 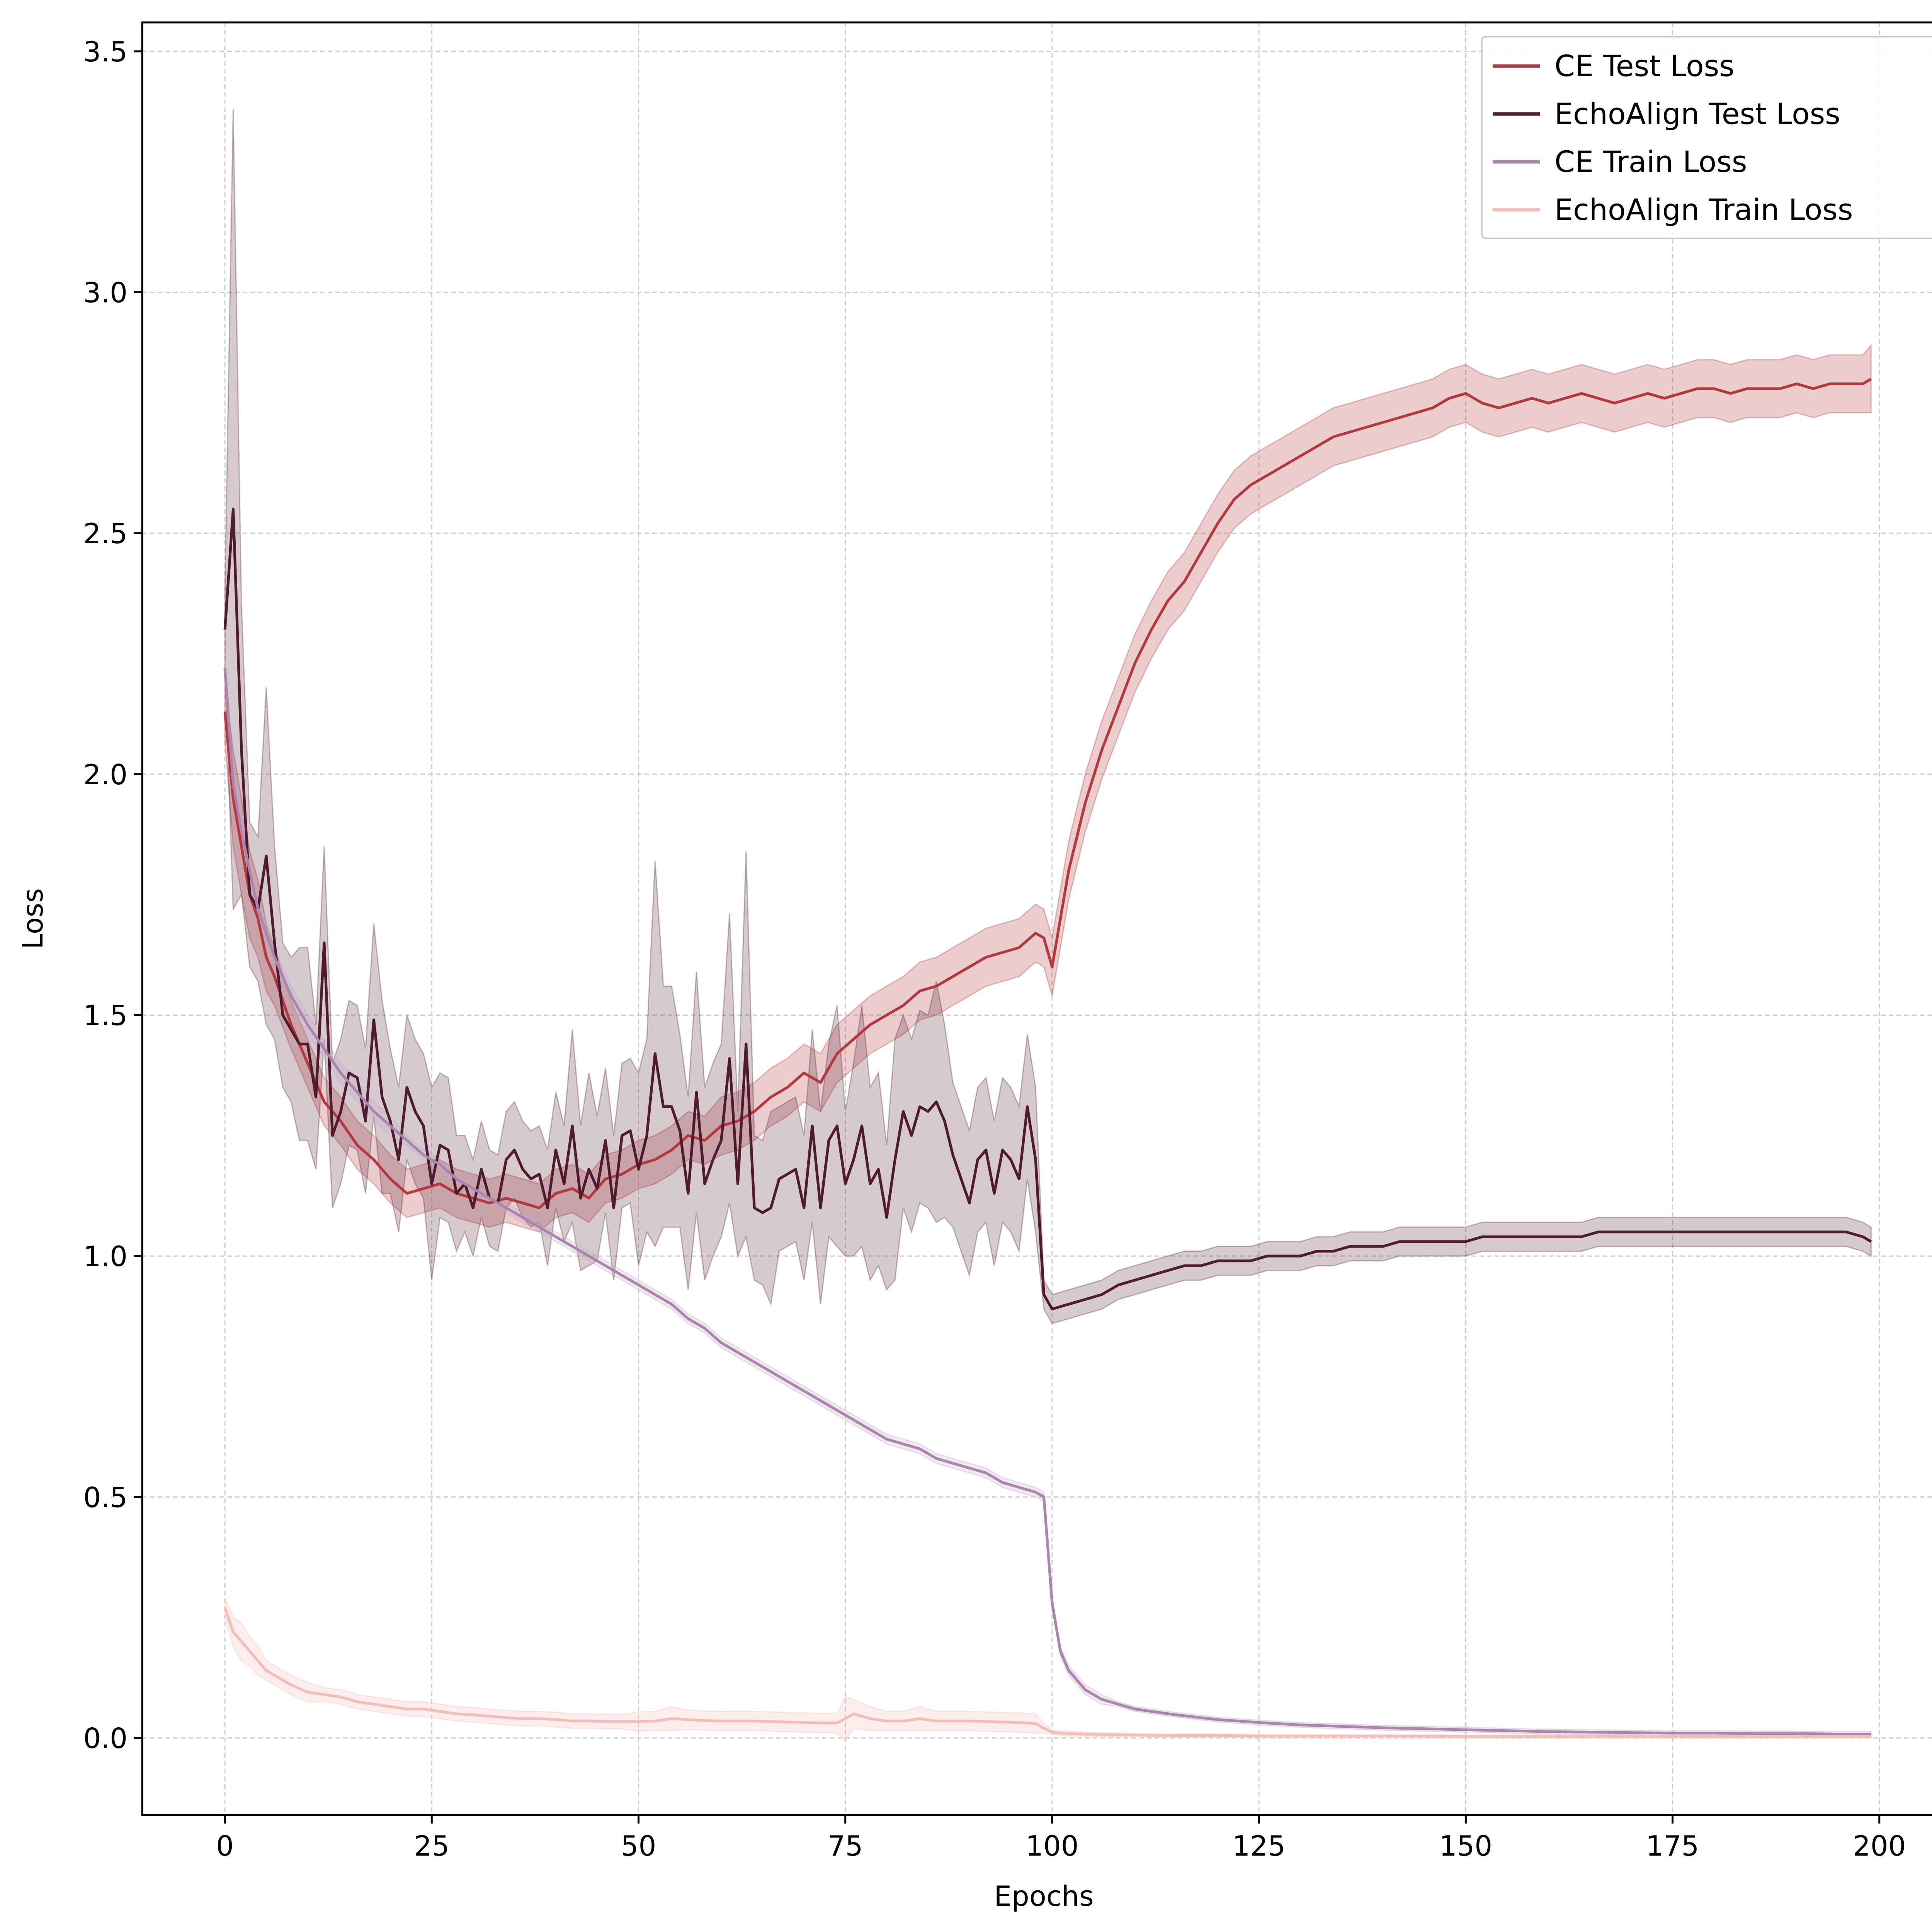 I want to click on y-tick-label: 3.5, so click(x=105, y=52).